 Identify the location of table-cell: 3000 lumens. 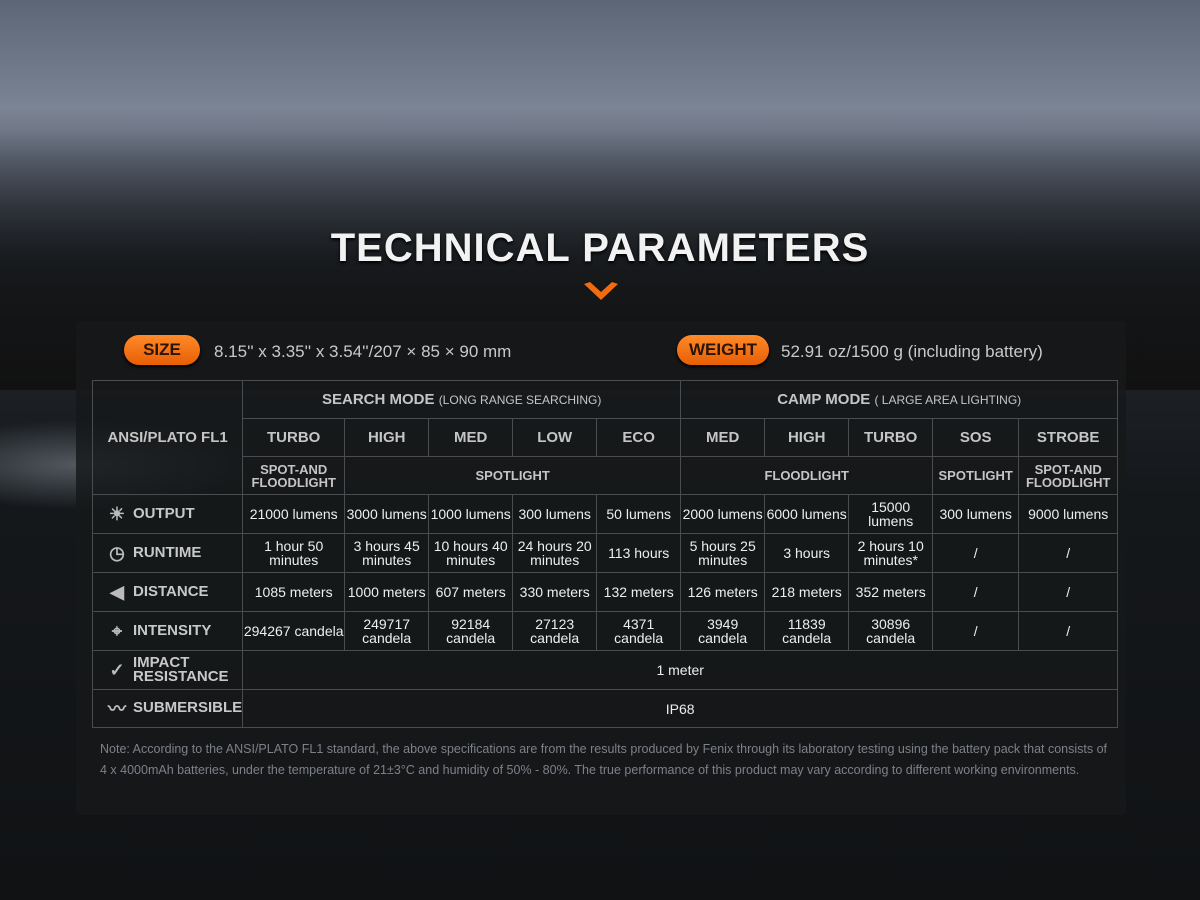
(387, 514).